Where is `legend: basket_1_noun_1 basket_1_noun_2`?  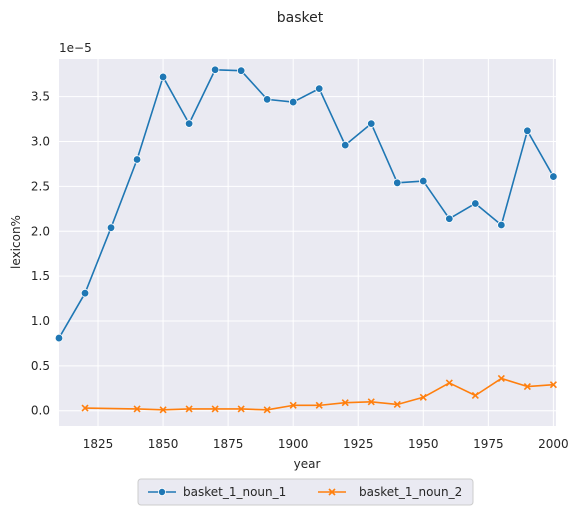 legend: basket_1_noun_1 basket_1_noun_2 is located at coordinates (305, 492).